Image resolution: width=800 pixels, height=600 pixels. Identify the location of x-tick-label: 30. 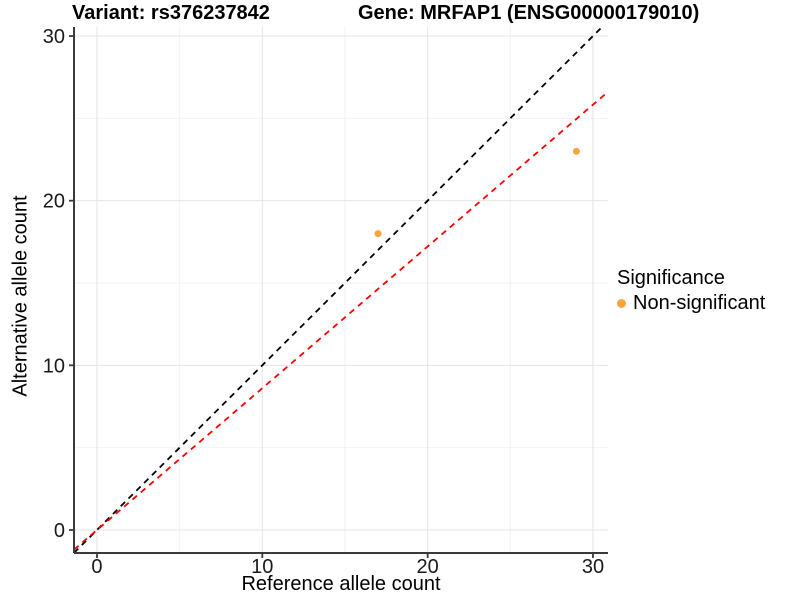
(593, 567).